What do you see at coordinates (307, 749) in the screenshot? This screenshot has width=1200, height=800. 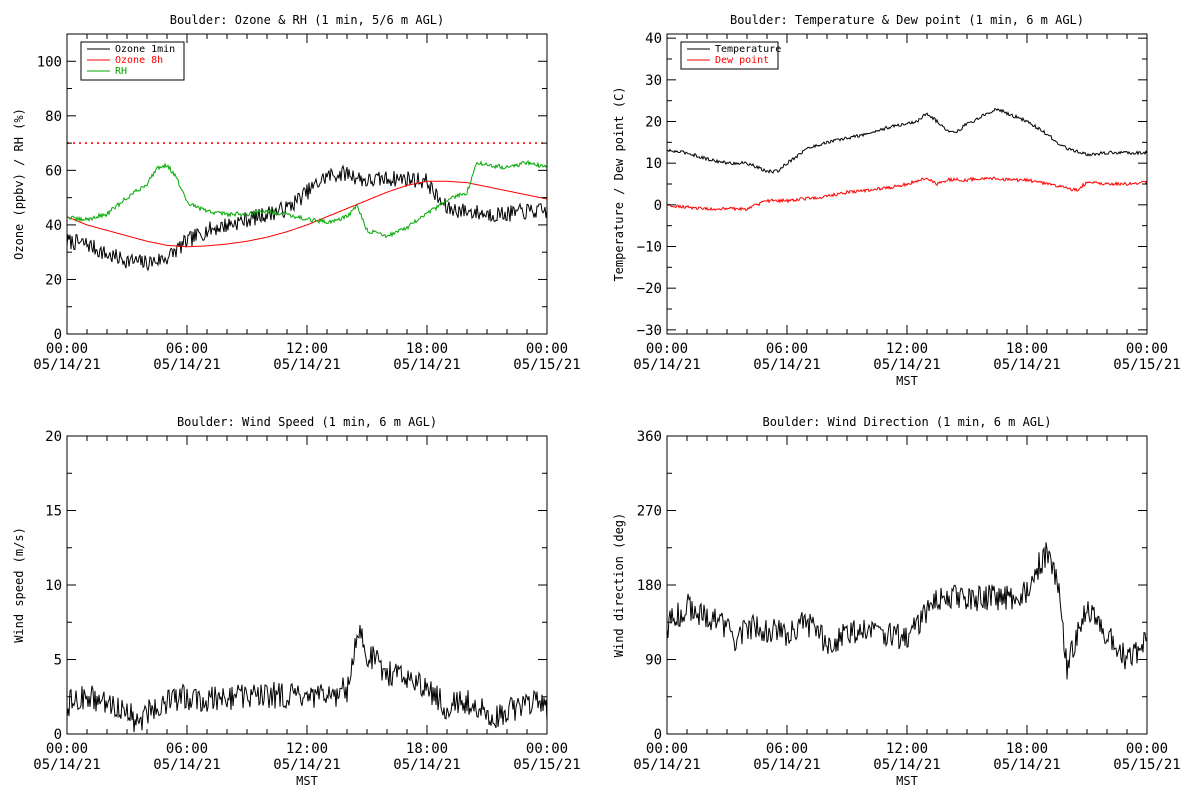 I see `wspd-xtick-label-time: 12:00` at bounding box center [307, 749].